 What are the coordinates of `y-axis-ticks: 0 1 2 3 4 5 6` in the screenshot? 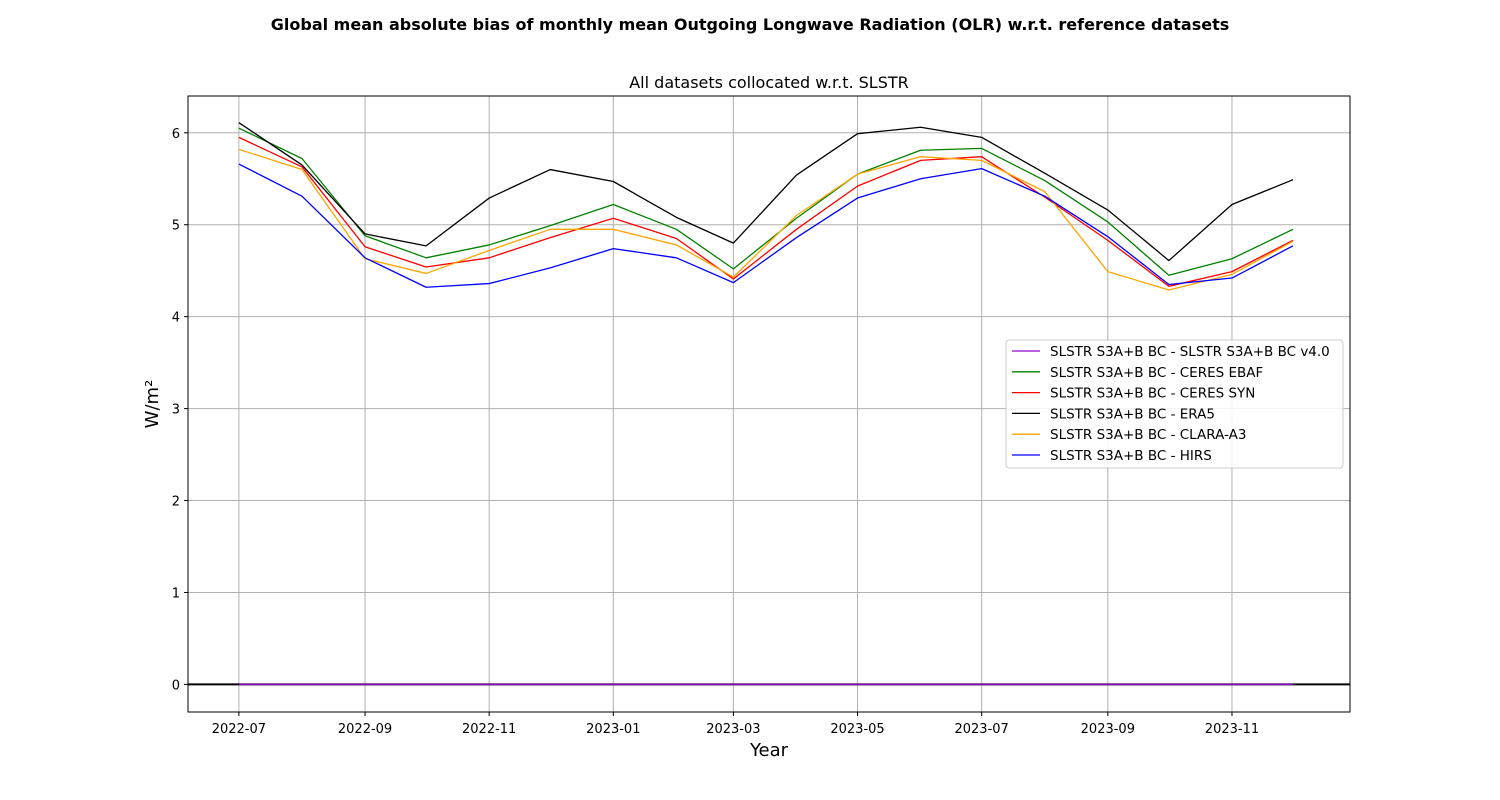 It's located at (180, 410).